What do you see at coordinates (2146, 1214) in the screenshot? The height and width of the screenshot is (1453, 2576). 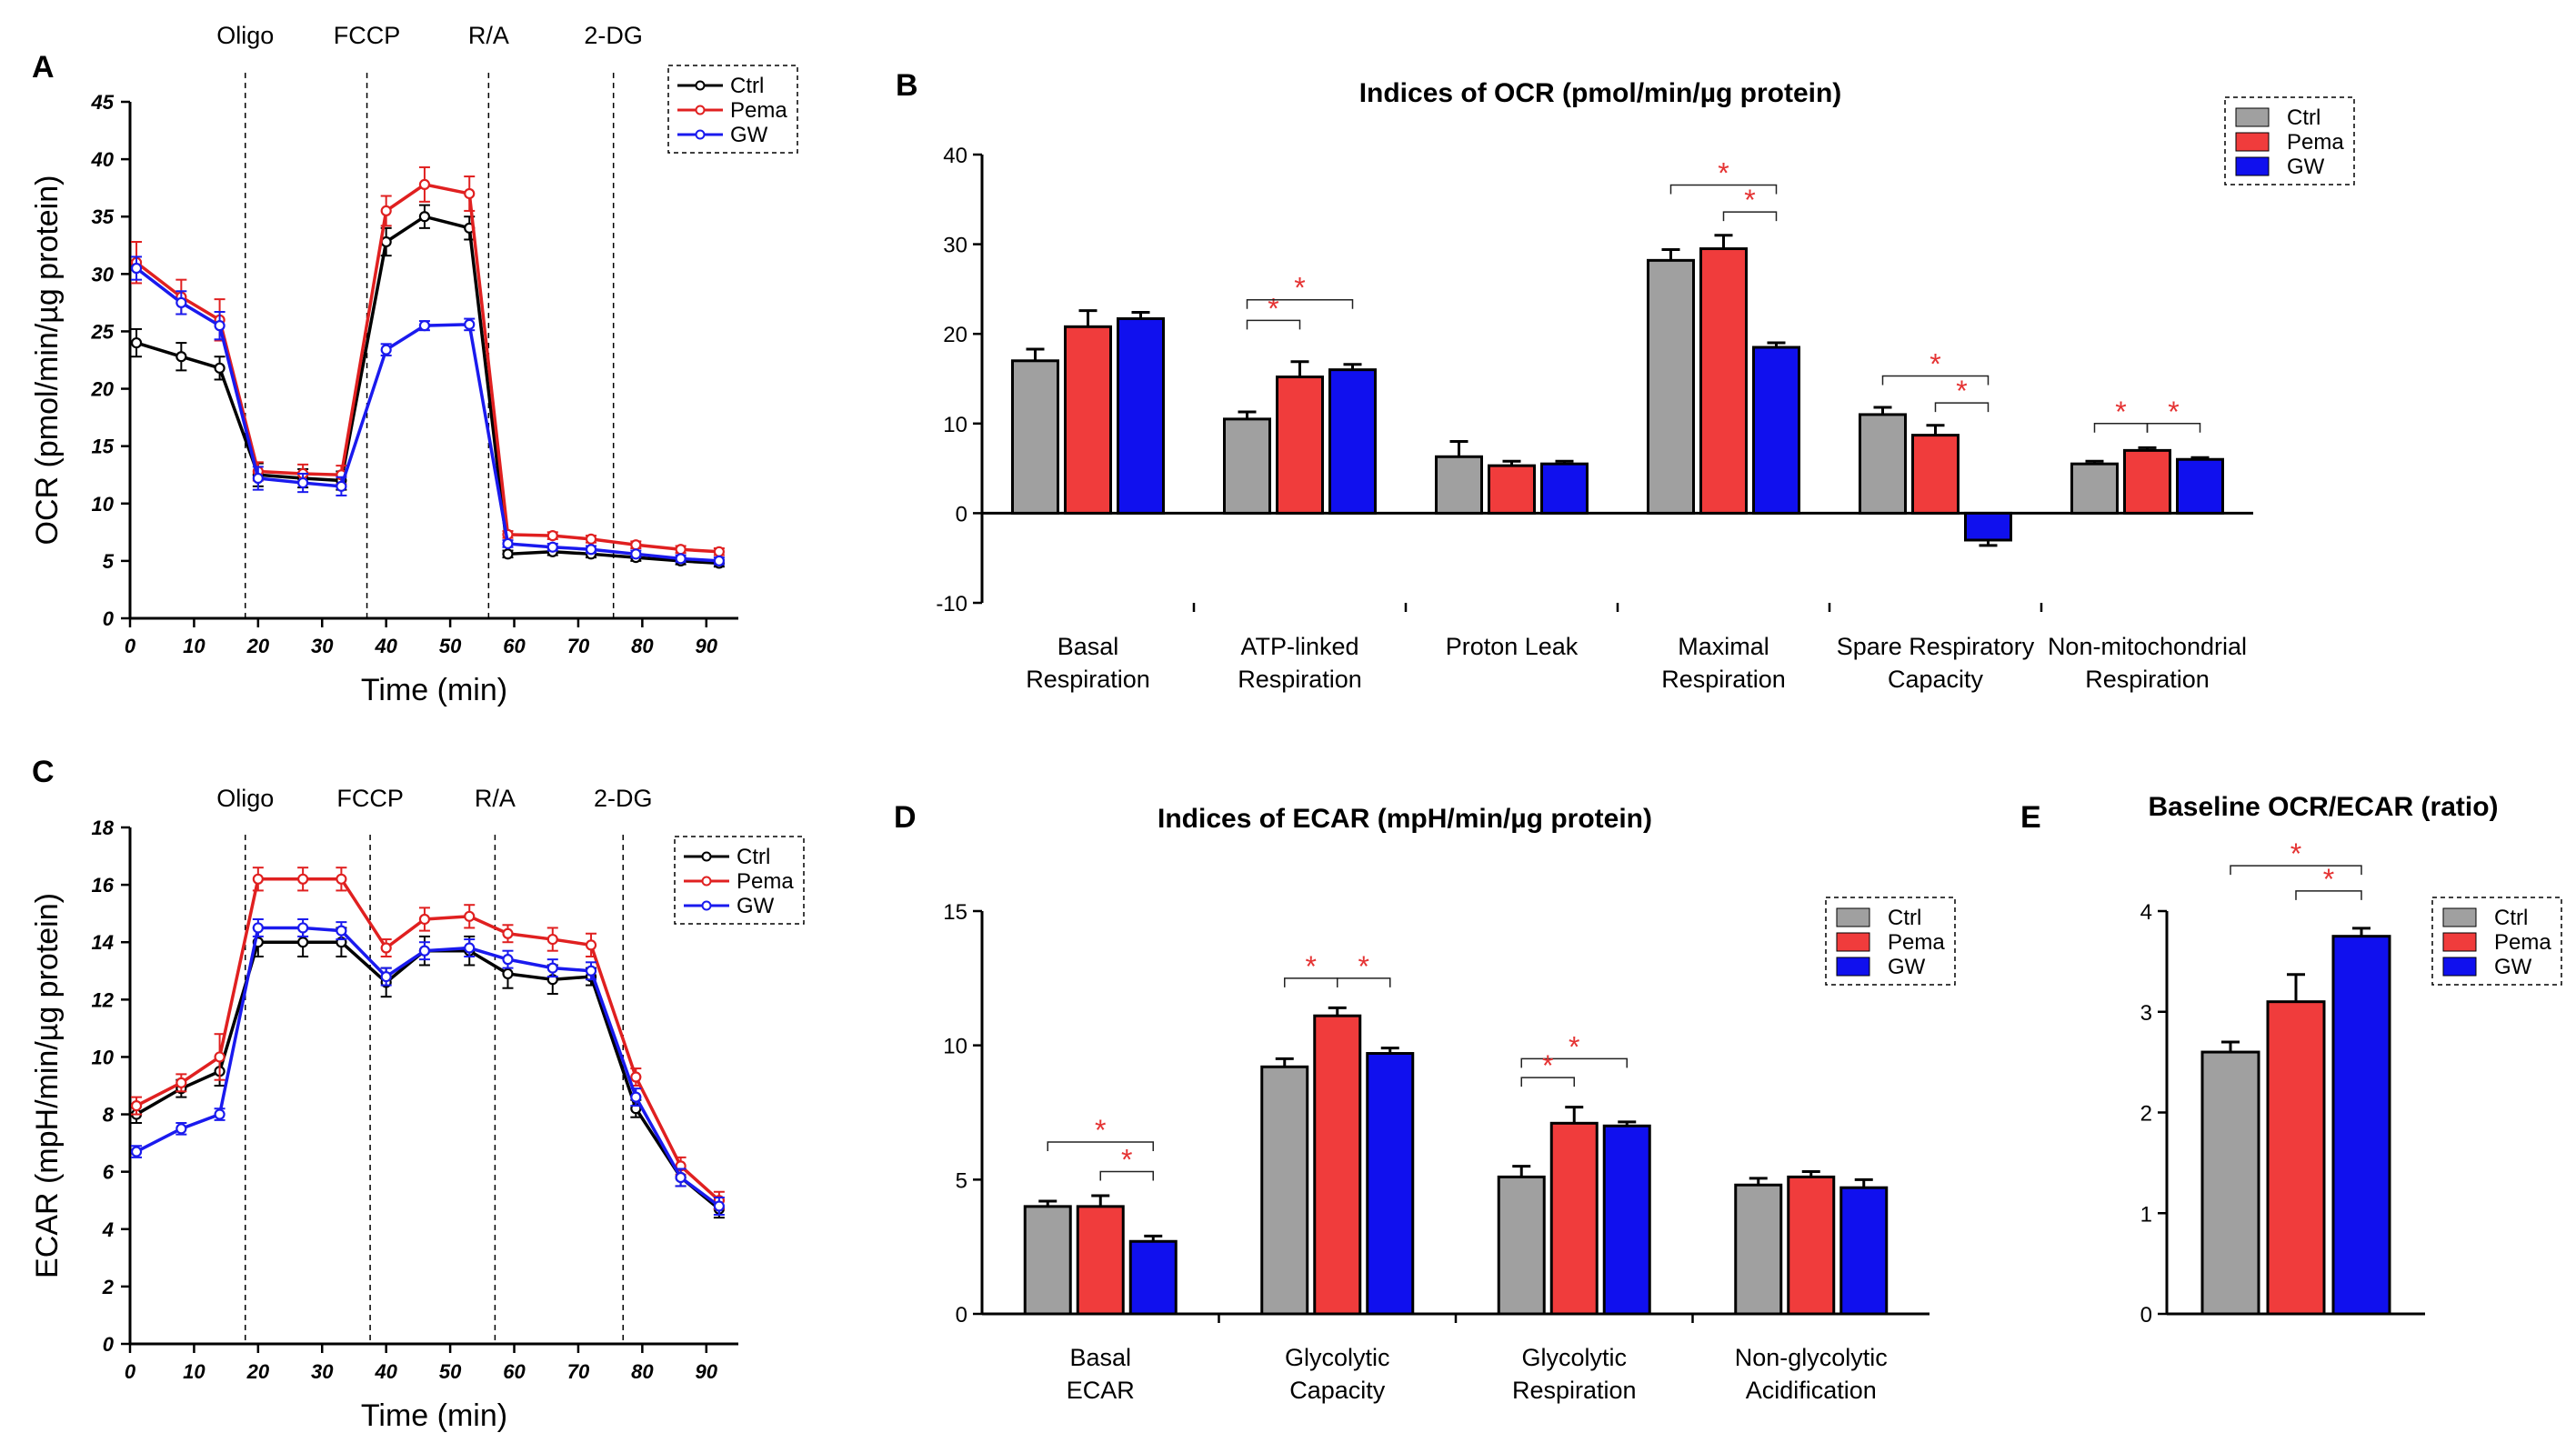 I see `y-tick-label: 1` at bounding box center [2146, 1214].